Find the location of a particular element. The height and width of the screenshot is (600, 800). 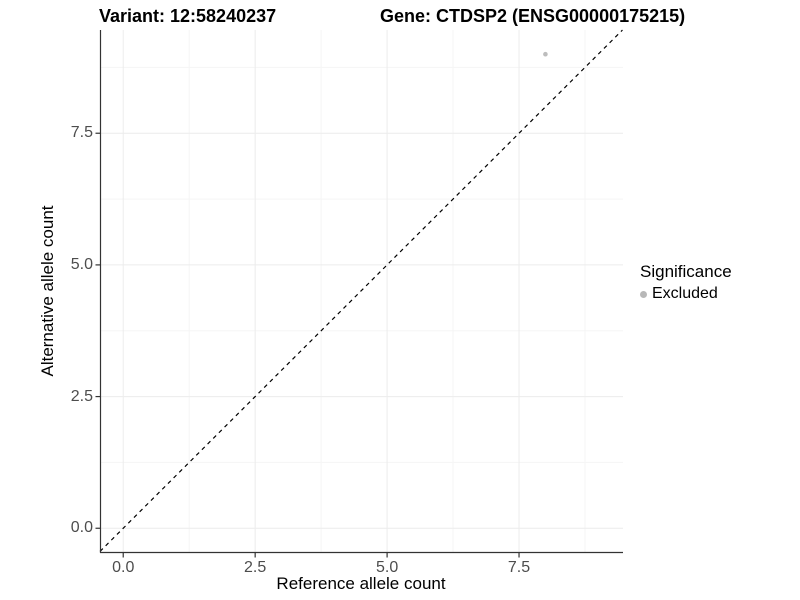

x-tick-label: 7.5 is located at coordinates (519, 567).